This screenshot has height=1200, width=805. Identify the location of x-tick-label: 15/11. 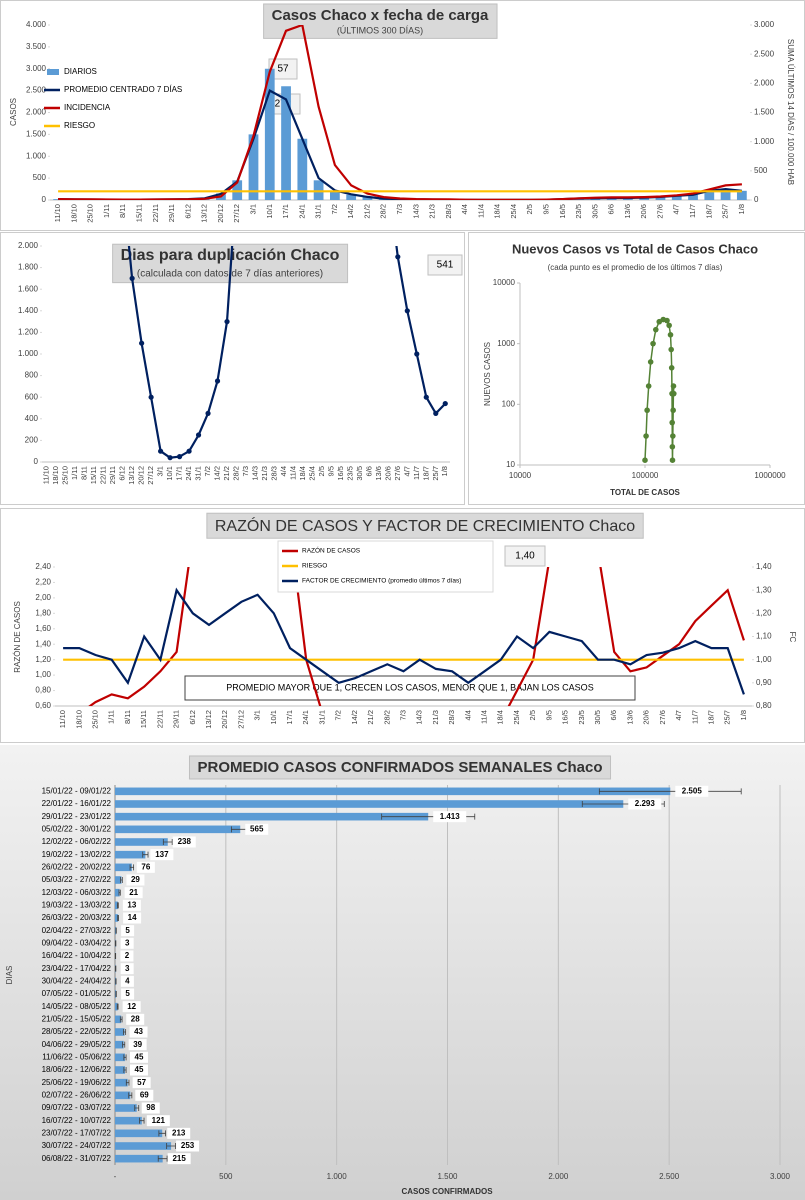
(93, 475).